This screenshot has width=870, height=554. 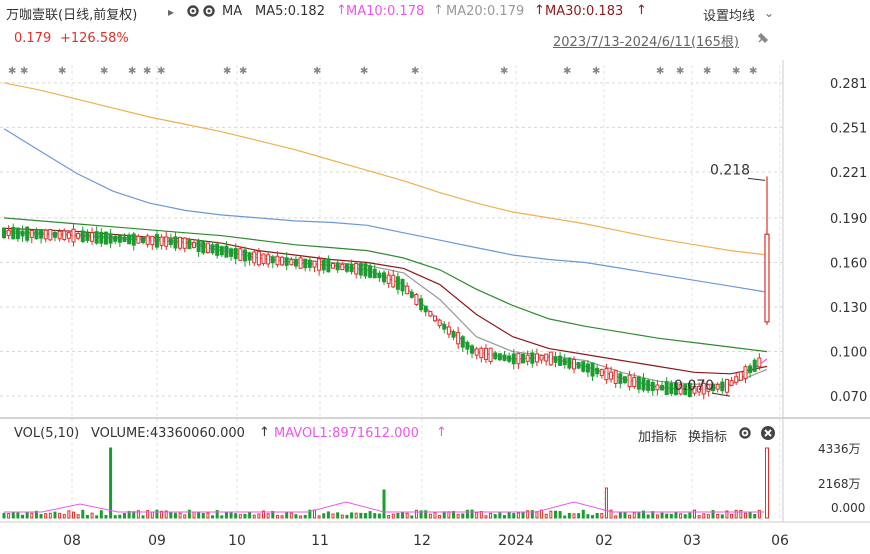 What do you see at coordinates (848, 173) in the screenshot?
I see `y-tick-label: 0.221` at bounding box center [848, 173].